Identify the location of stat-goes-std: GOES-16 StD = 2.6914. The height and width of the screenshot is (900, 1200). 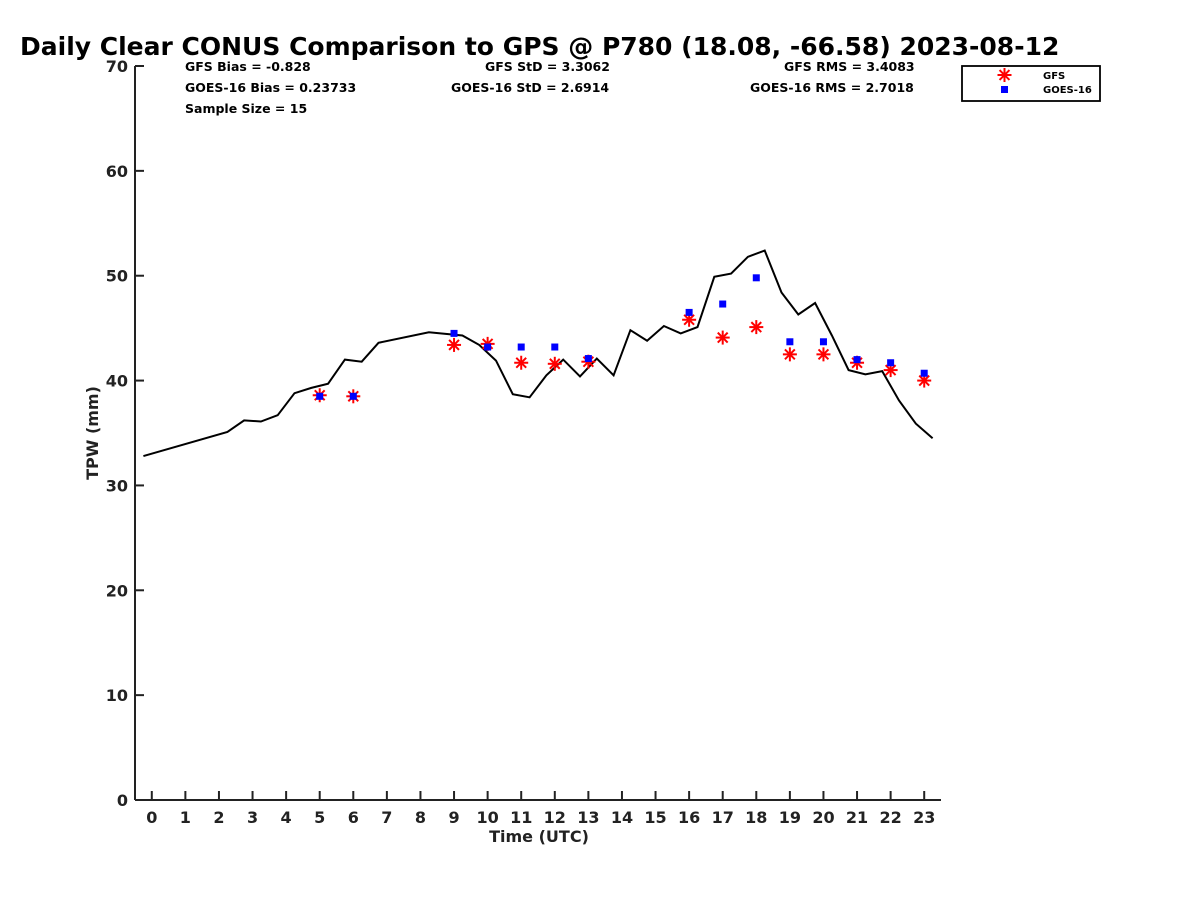
(530, 87).